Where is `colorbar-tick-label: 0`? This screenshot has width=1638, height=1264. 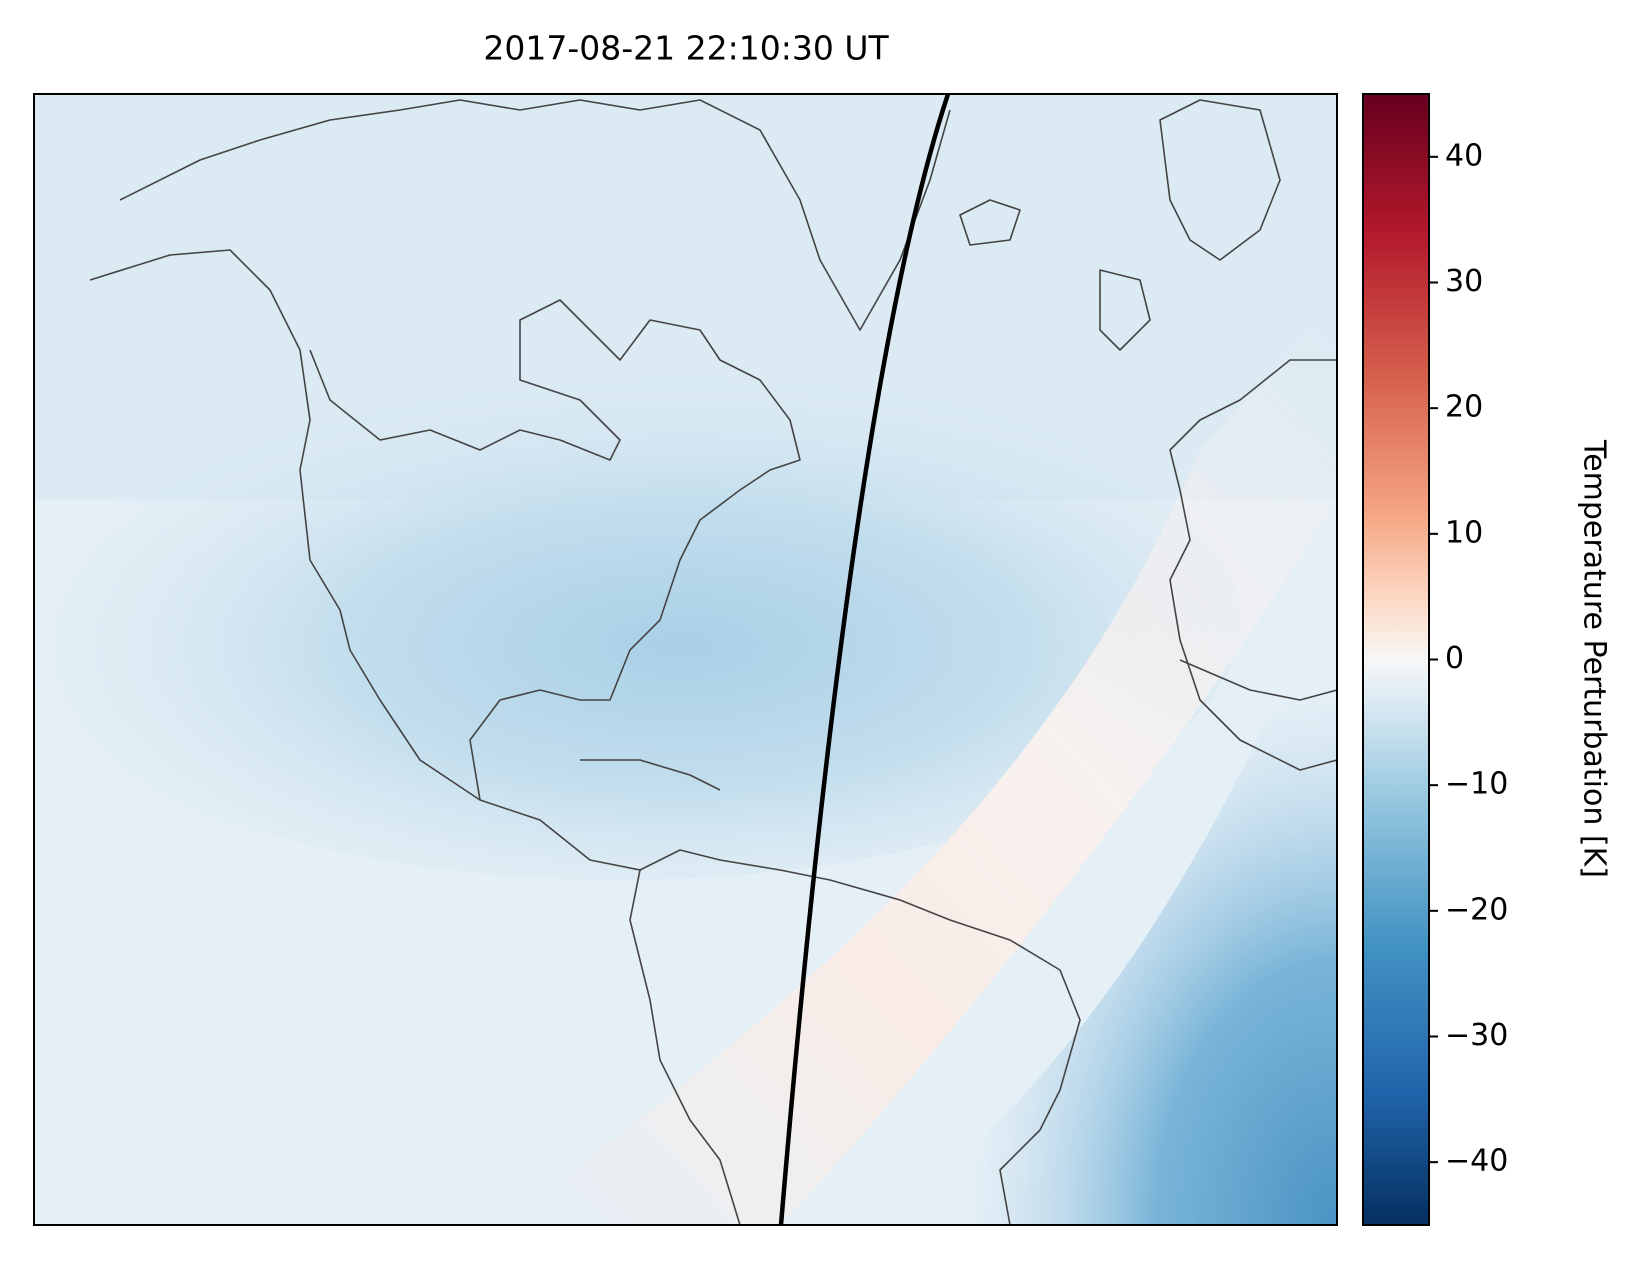
colorbar-tick-label: 0 is located at coordinates (1454, 658).